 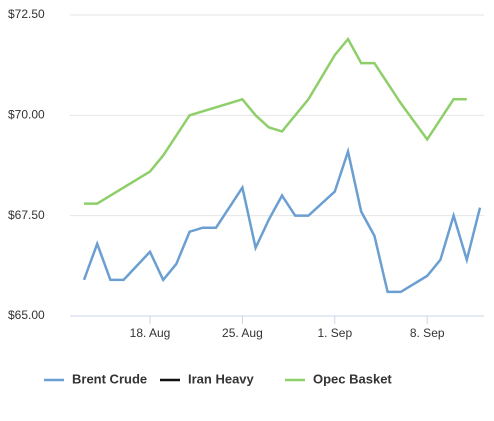 I want to click on legend-label: Opec Basket, so click(x=352, y=378).